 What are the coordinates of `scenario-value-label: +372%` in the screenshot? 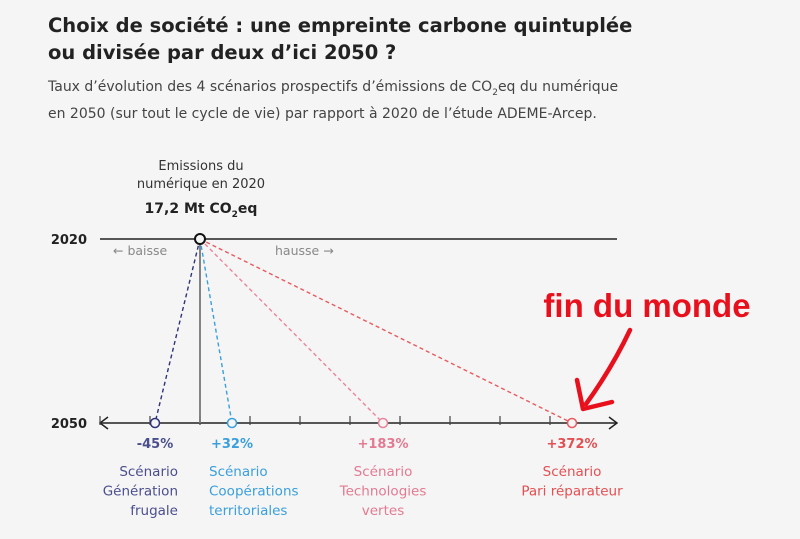 It's located at (571, 444).